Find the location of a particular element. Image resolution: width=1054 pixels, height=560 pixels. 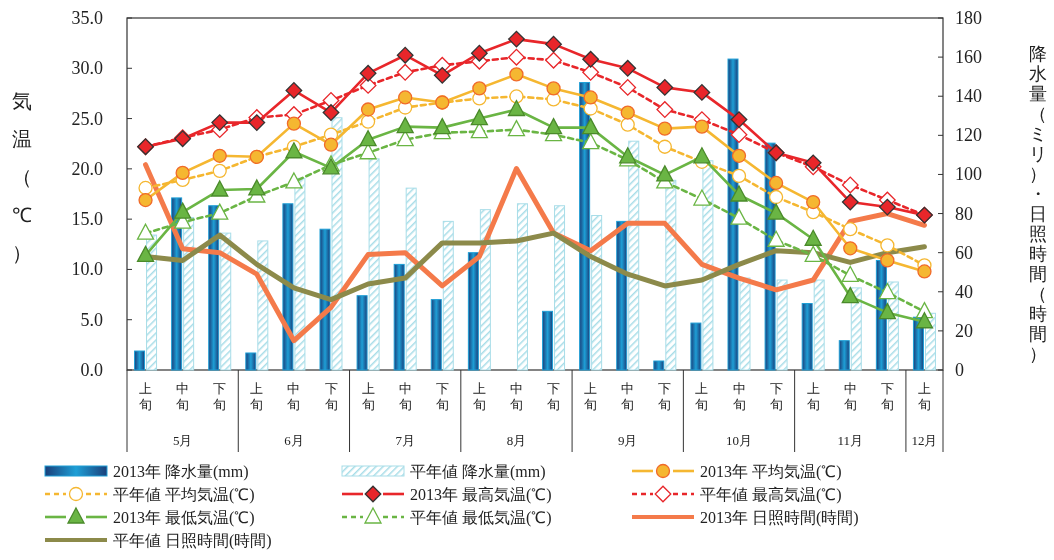

y2-tick-label: 0 is located at coordinates (959, 370).